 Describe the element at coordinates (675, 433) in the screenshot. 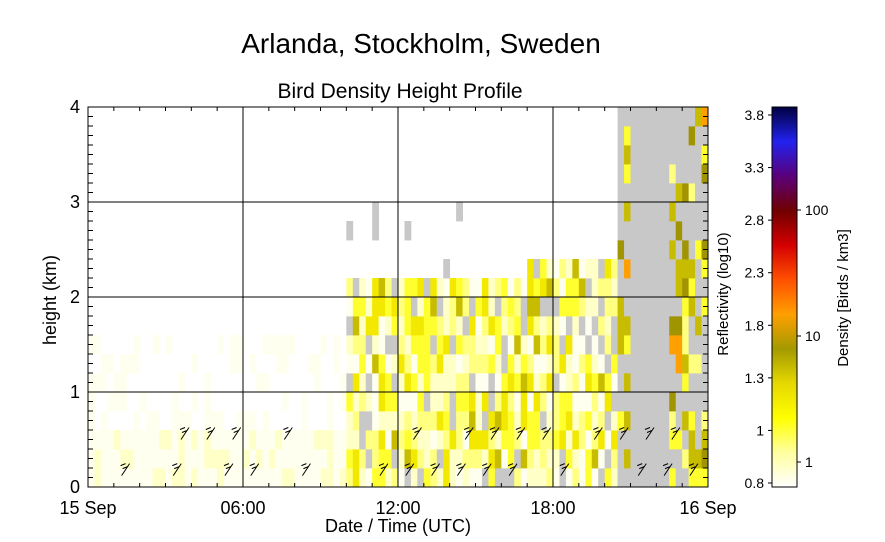

I see `wind-barb` at that location.